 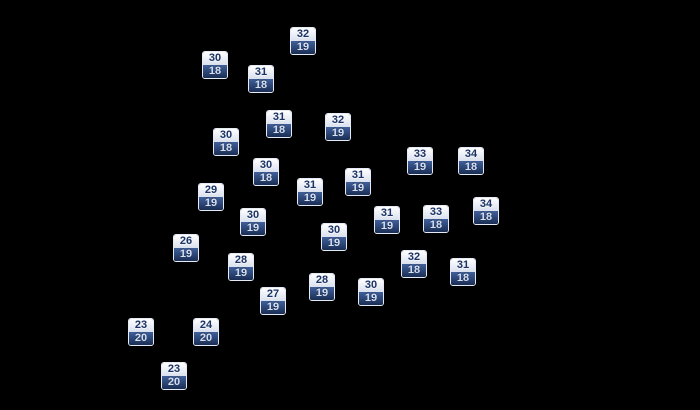 I want to click on high-temp-value: 24, so click(x=206, y=325).